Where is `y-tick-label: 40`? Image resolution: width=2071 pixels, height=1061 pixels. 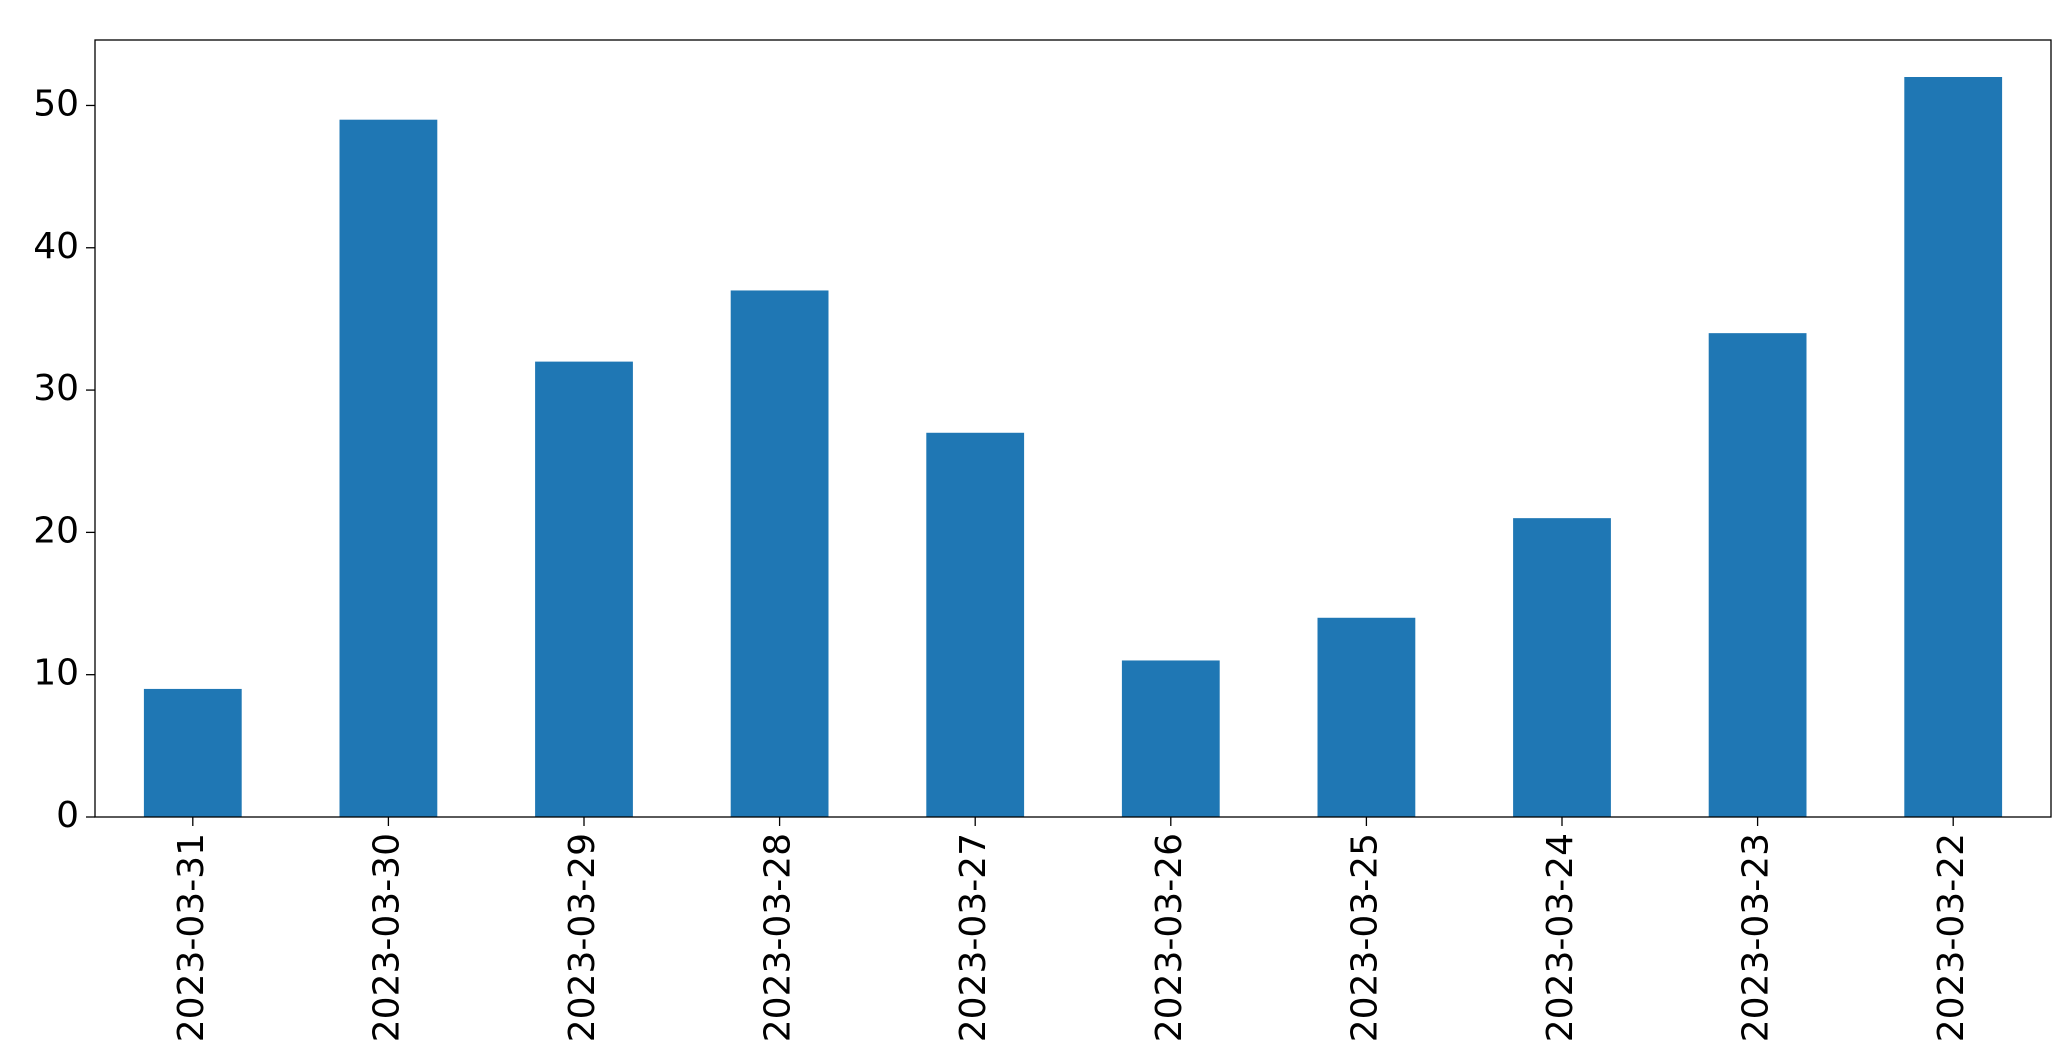
y-tick-label: 40 is located at coordinates (56, 246).